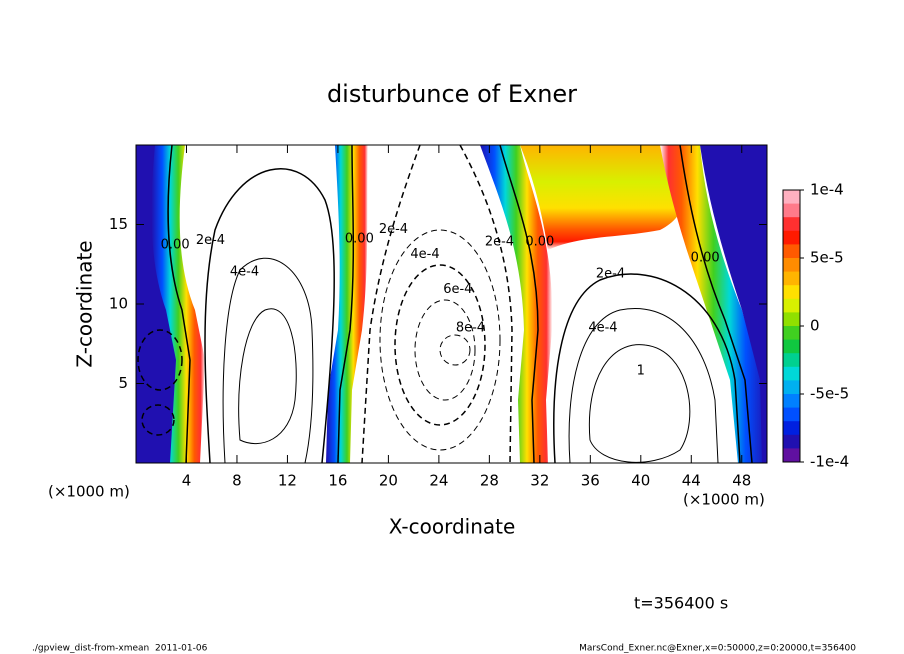  Describe the element at coordinates (470, 327) in the screenshot. I see `contour-label: 8e-4` at that location.